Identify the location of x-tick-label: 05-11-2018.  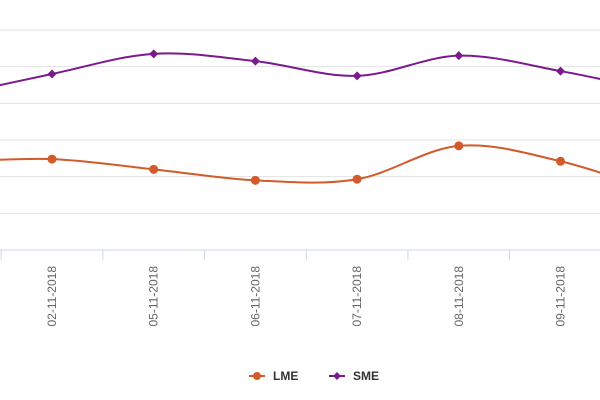
(154, 296).